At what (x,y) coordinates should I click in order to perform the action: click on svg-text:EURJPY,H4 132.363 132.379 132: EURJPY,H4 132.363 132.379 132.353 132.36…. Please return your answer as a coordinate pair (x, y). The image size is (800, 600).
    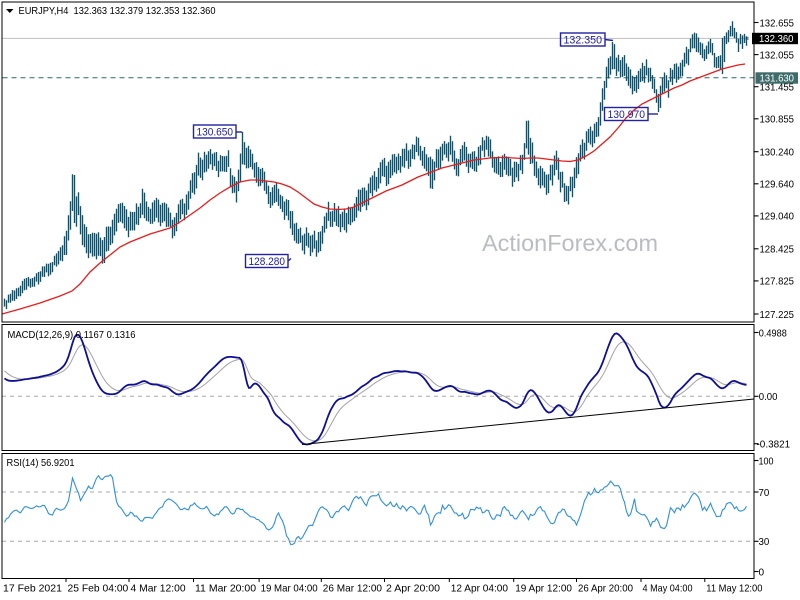
    Looking at the image, I should click on (117, 11).